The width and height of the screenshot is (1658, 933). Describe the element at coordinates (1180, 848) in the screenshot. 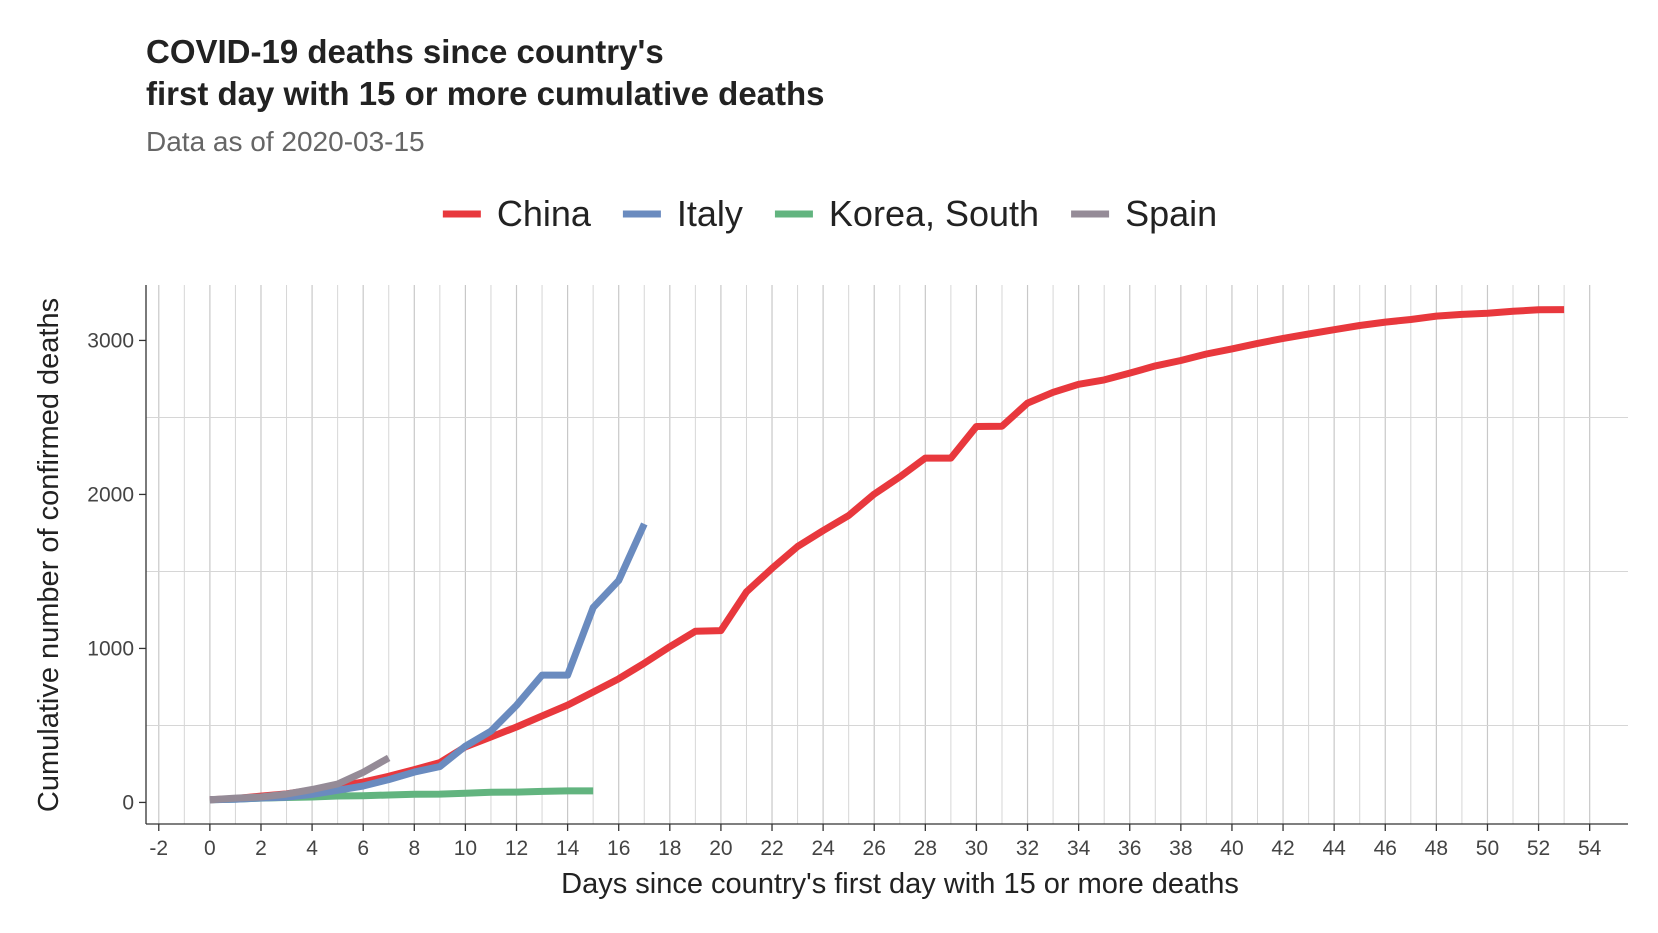

I see `x-tick-label-38: 38` at that location.